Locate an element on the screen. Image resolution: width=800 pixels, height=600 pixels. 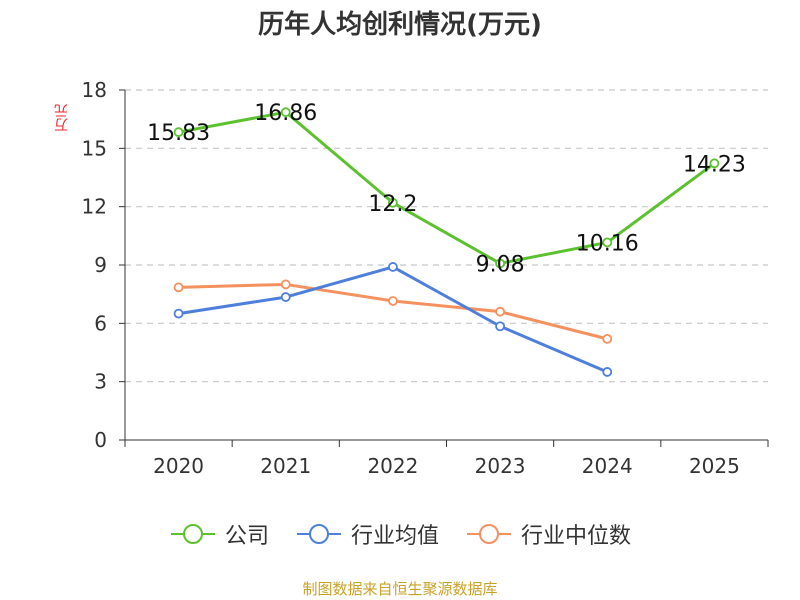
y-tick-label: 3 is located at coordinates (100, 382).